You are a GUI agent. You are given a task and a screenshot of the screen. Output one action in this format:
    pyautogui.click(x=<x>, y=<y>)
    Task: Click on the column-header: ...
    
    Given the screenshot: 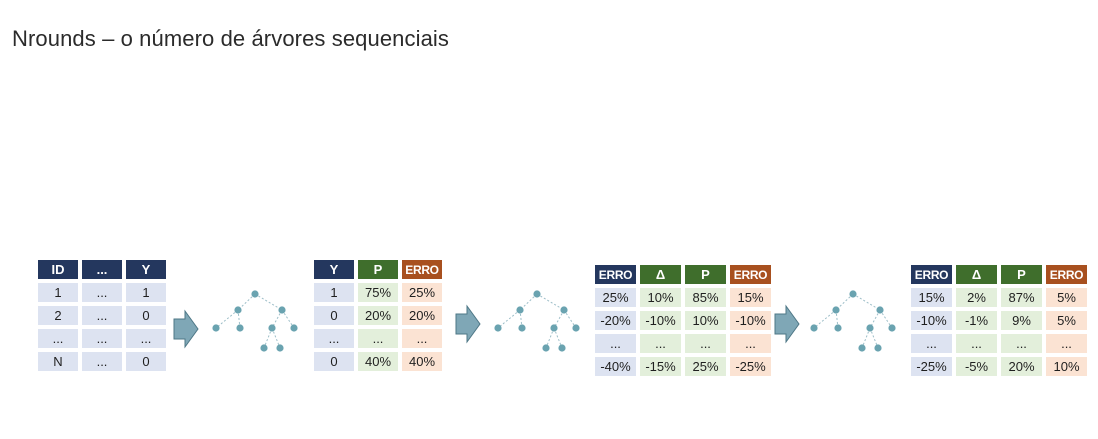 What is the action you would take?
    pyautogui.click(x=102, y=269)
    